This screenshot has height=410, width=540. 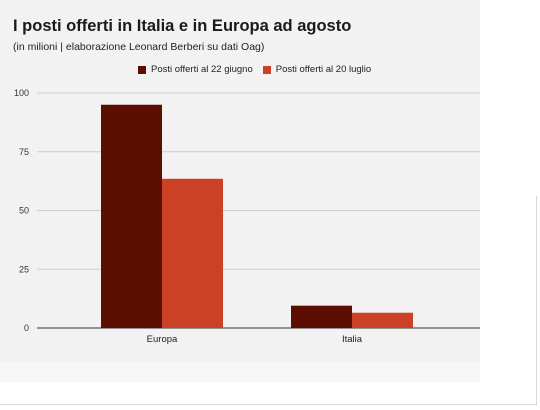 What do you see at coordinates (24, 211) in the screenshot?
I see `y-tick-label: 50` at bounding box center [24, 211].